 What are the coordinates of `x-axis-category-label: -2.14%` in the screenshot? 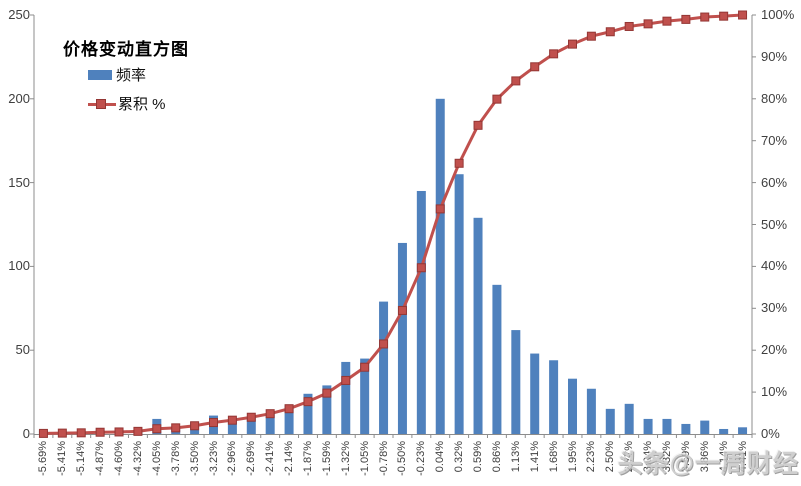 It's located at (289, 458).